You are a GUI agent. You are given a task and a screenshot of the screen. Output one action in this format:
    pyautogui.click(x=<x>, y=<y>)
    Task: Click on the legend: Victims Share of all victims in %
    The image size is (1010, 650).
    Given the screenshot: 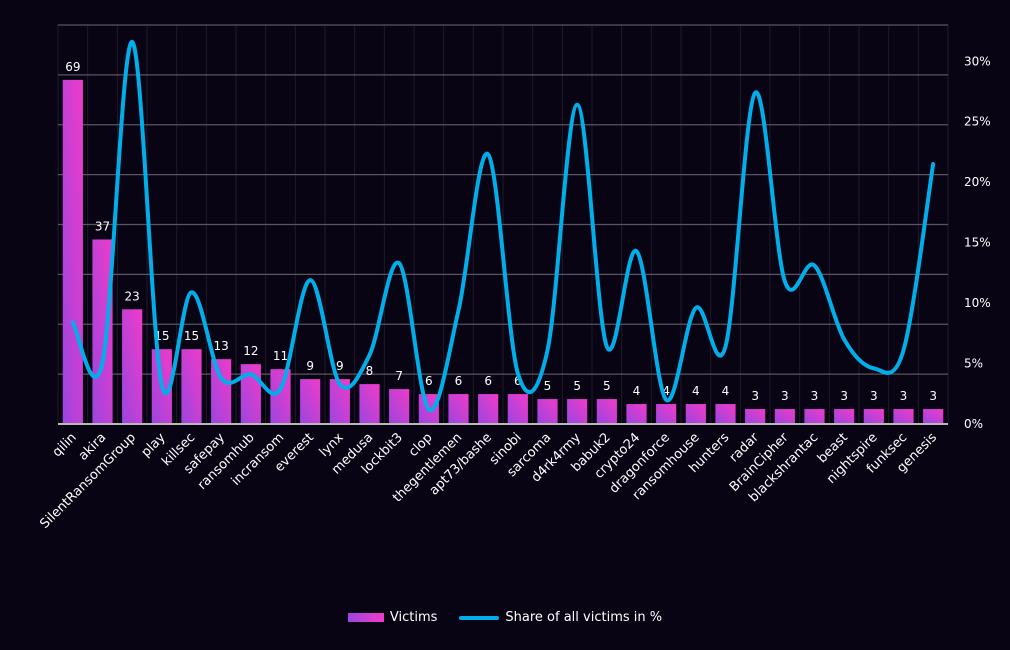 What is the action you would take?
    pyautogui.click(x=505, y=617)
    